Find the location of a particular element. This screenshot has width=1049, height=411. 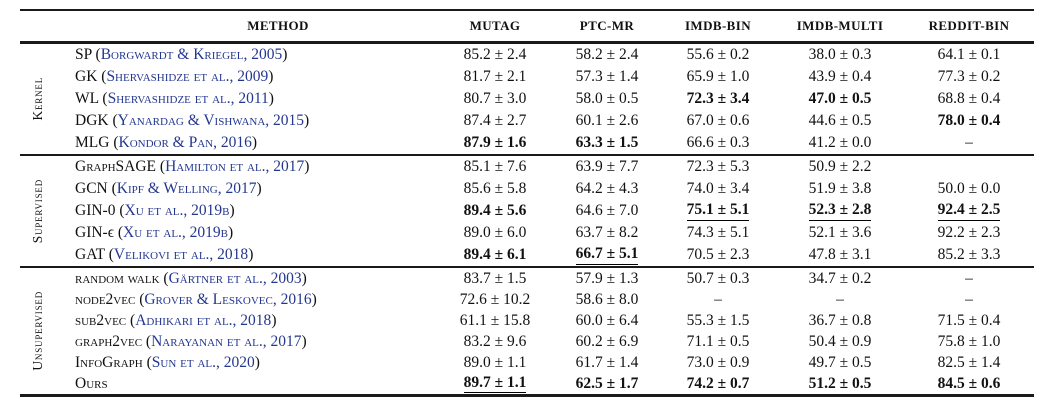

result-value: 92.4 ± 2.5 is located at coordinates (969, 211).